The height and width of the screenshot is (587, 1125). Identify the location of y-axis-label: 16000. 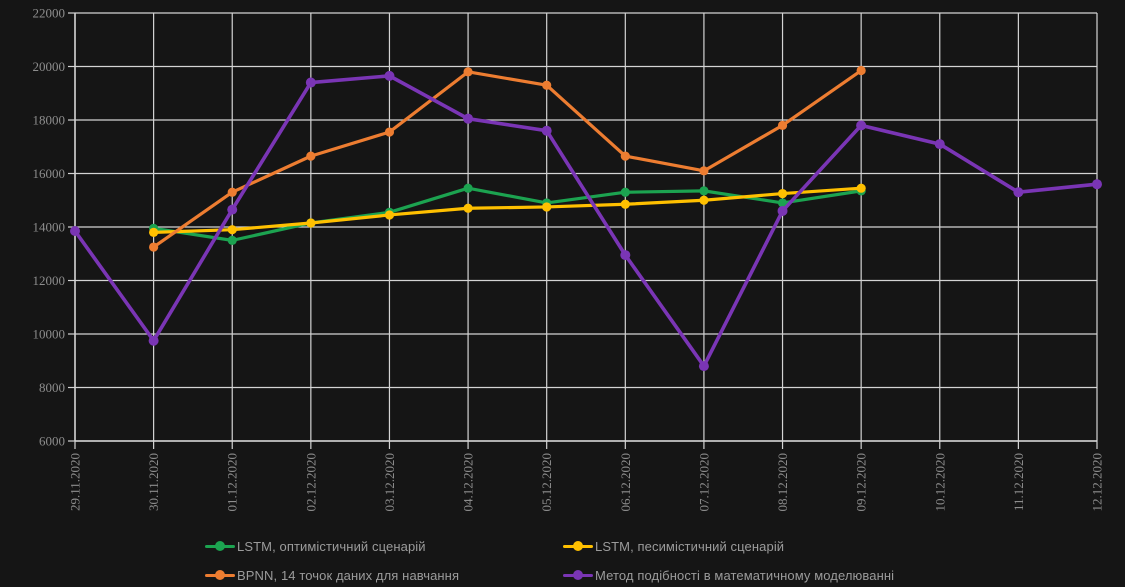
(49, 173).